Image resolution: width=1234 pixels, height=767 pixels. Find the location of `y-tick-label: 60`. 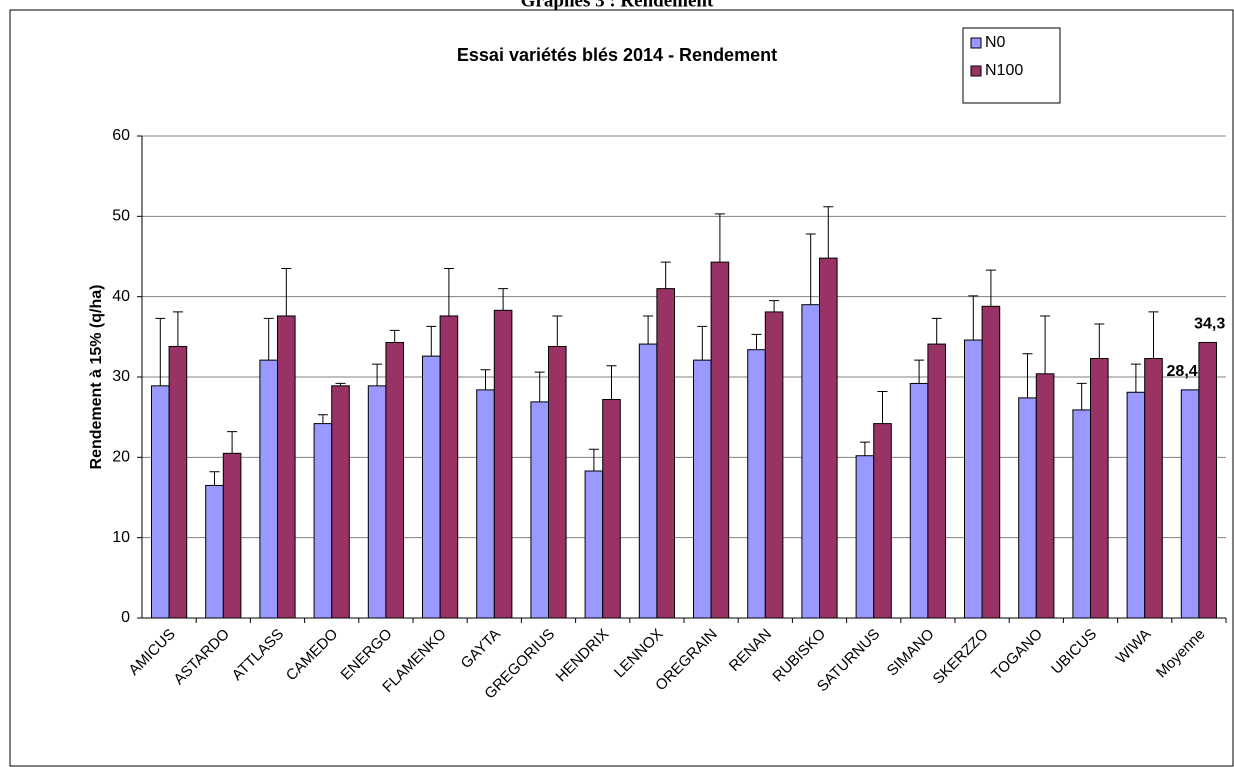

y-tick-label: 60 is located at coordinates (121, 135).